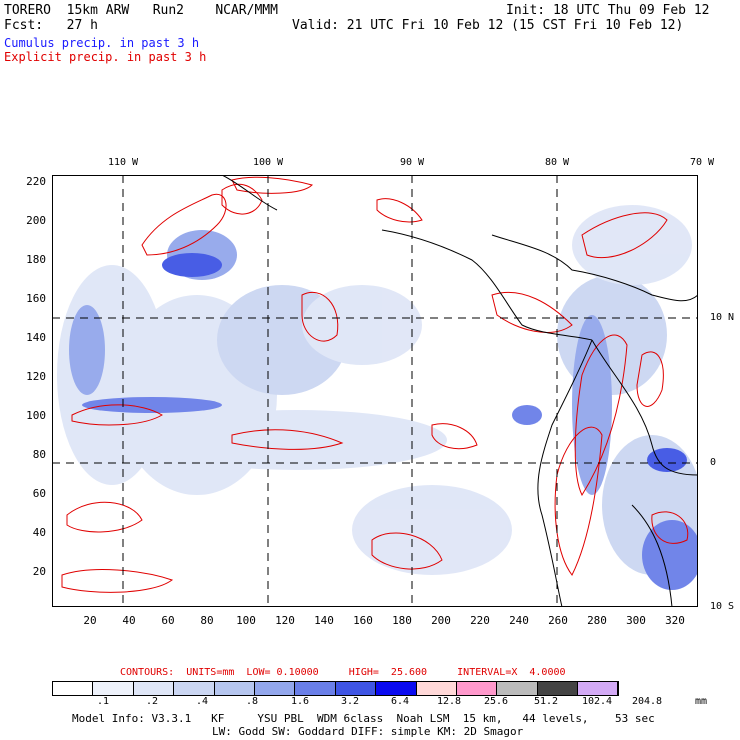  Describe the element at coordinates (449, 701) in the screenshot. I see `colorbar-label: 12.8` at that location.